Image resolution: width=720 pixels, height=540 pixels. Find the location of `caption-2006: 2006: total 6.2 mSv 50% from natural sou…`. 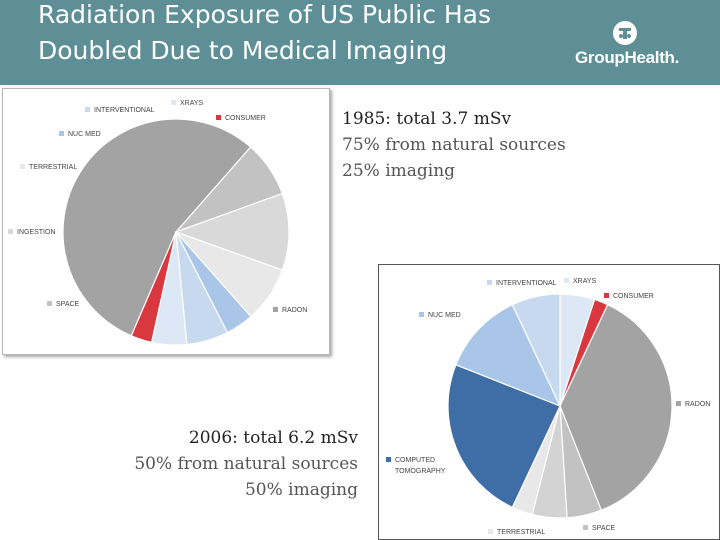

caption-2006: 2006: total 6.2 mSv 50% from natural sou… is located at coordinates (246, 464).